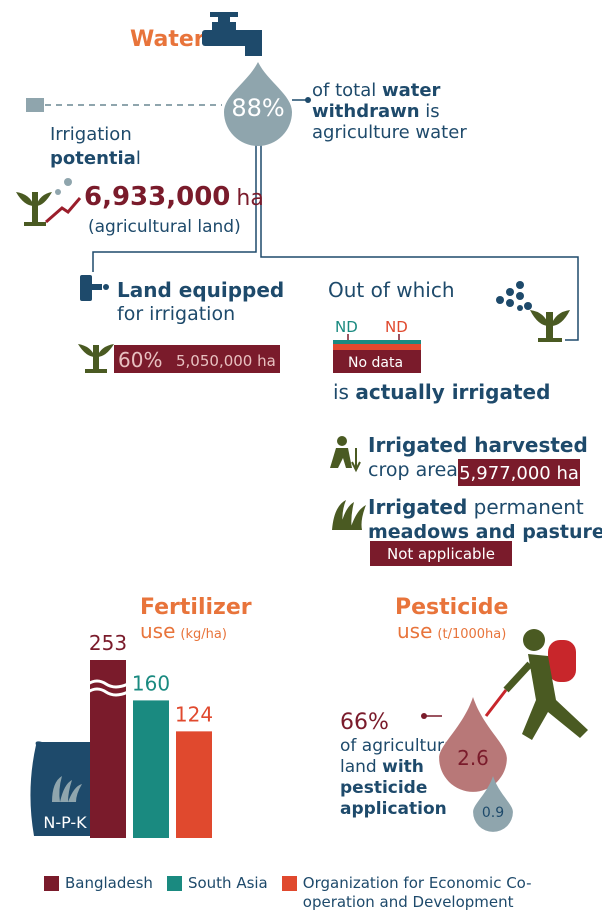  I want to click on water-caption: withdrawn is, so click(376, 111).